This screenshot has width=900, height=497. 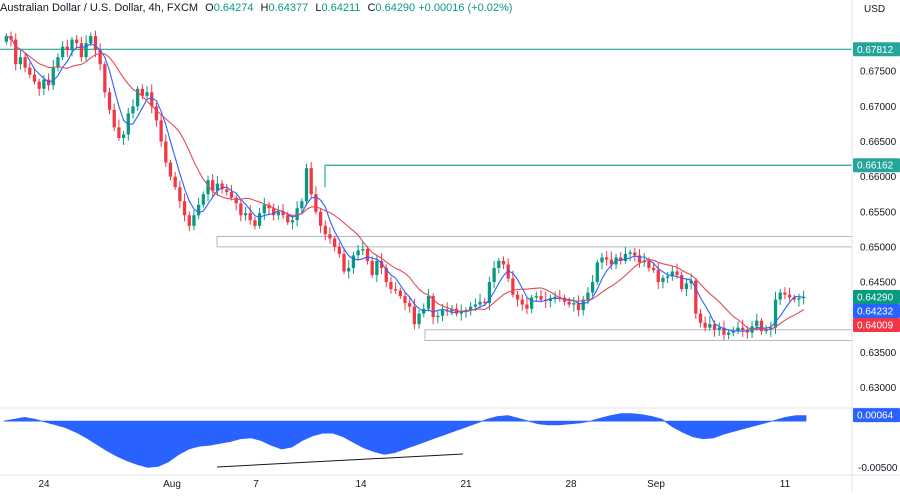 I want to click on trendline-layer, so click(x=340, y=460).